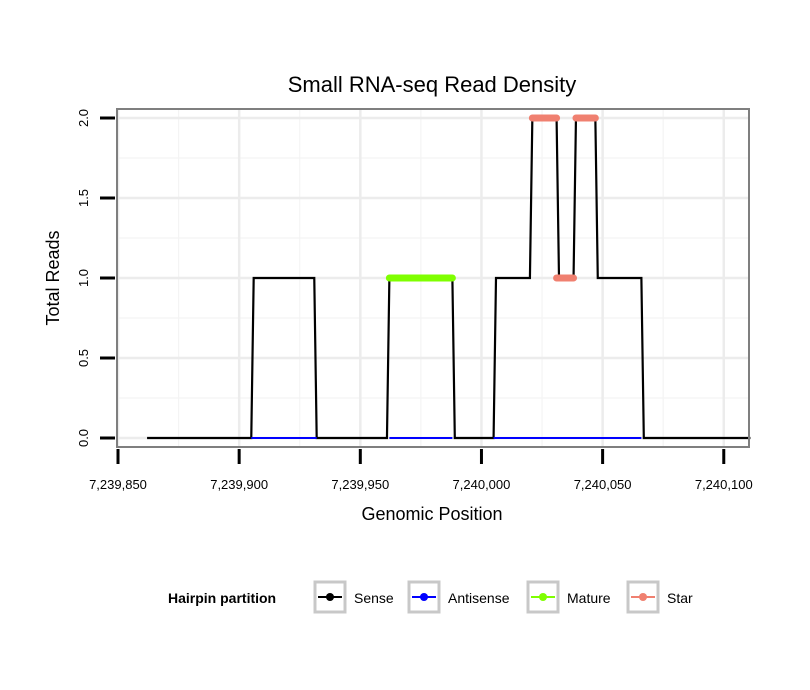 This screenshot has width=810, height=690. What do you see at coordinates (222, 598) in the screenshot?
I see `legend-title: Hairpin partition` at bounding box center [222, 598].